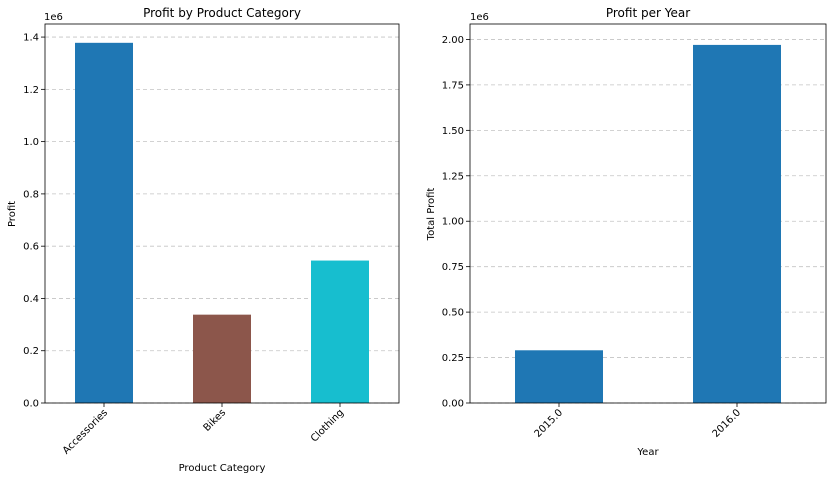 The image size is (832, 480). What do you see at coordinates (104, 223) in the screenshot?
I see `bar-accessories` at bounding box center [104, 223].